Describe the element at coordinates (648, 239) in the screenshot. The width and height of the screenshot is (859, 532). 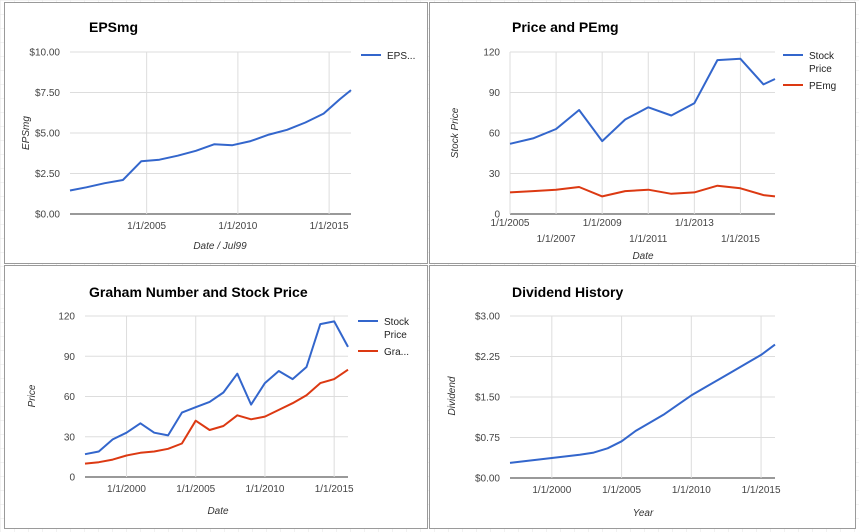
I see `x-tick-label: 1/1/2011` at that location.